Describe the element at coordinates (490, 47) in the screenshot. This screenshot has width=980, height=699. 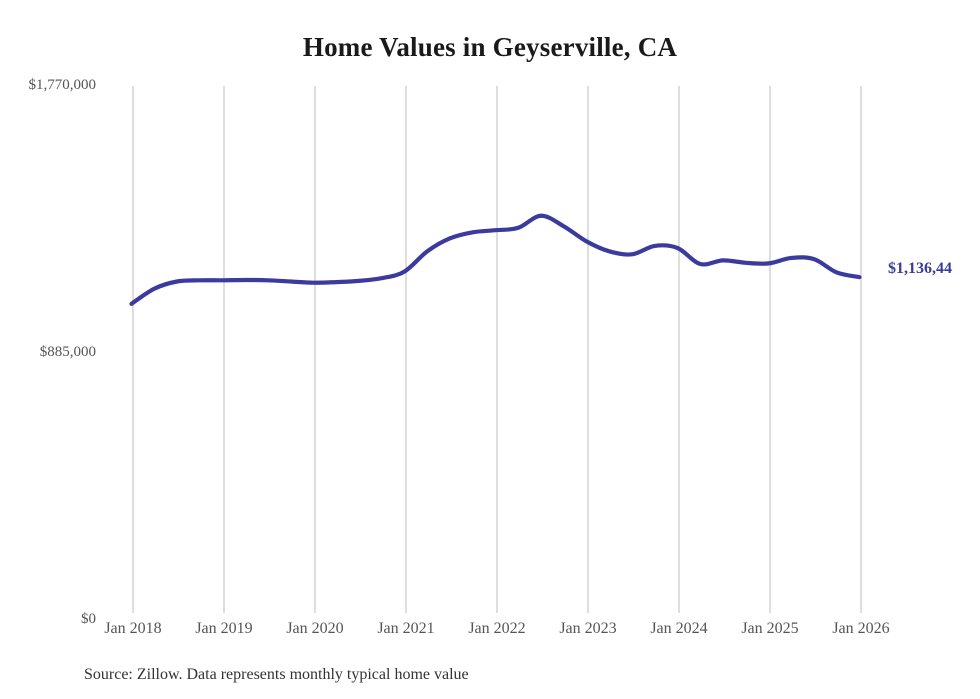
I see `page-title: Home Values in Geyserville, CA` at that location.